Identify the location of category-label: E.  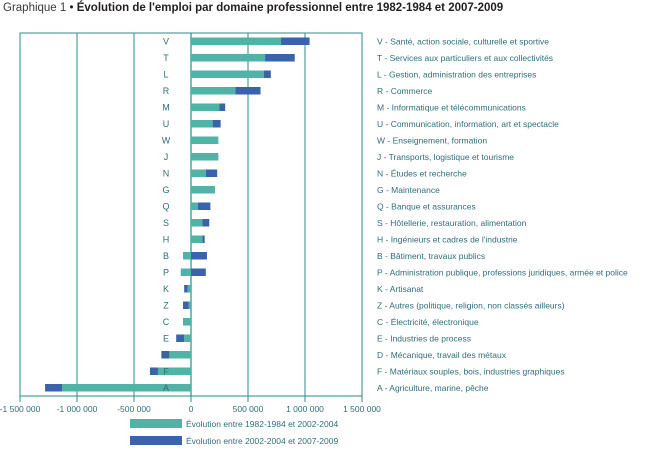
(166, 338).